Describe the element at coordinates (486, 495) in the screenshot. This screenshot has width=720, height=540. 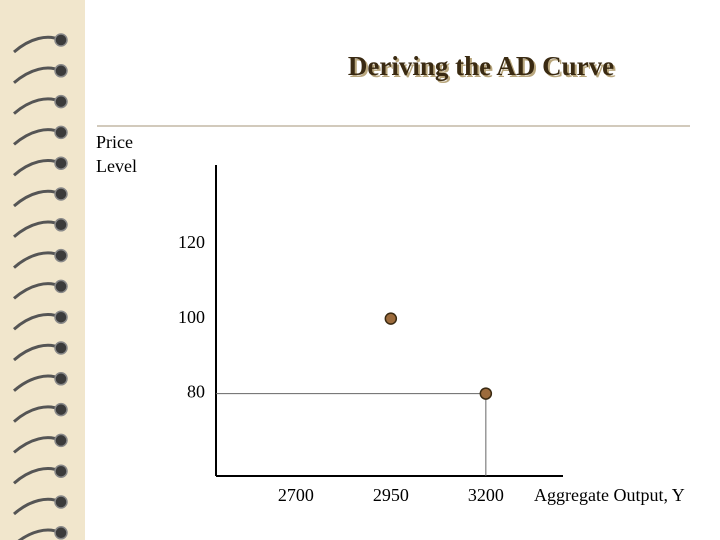
I see `x-tick-label: 3200` at that location.